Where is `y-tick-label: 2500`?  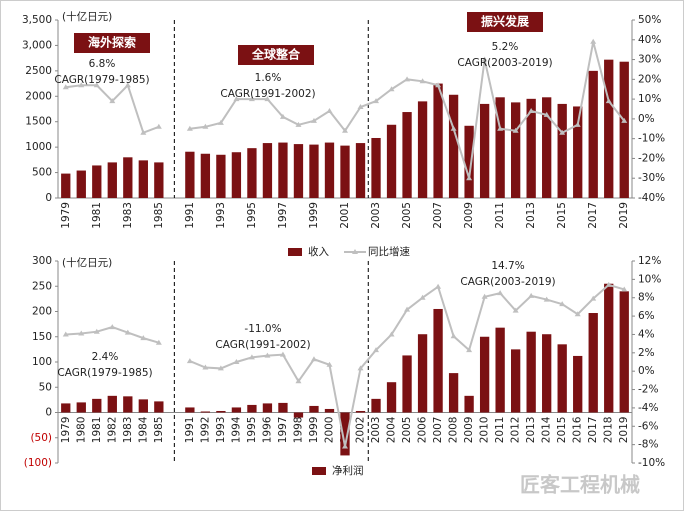 y-tick-label: 2500 is located at coordinates (38, 71).